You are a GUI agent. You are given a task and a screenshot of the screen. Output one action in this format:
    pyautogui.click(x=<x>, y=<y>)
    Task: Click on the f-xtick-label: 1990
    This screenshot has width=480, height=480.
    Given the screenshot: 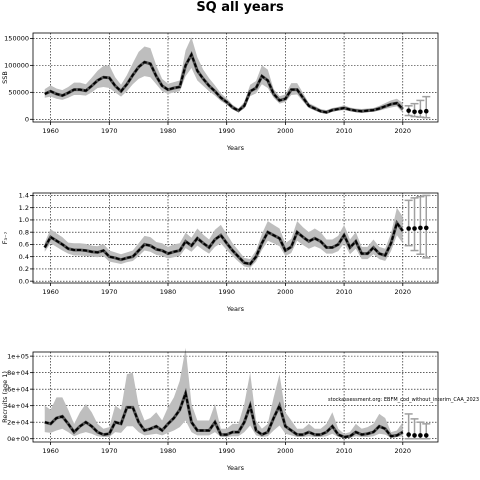 What is the action you would take?
    pyautogui.click(x=226, y=292)
    